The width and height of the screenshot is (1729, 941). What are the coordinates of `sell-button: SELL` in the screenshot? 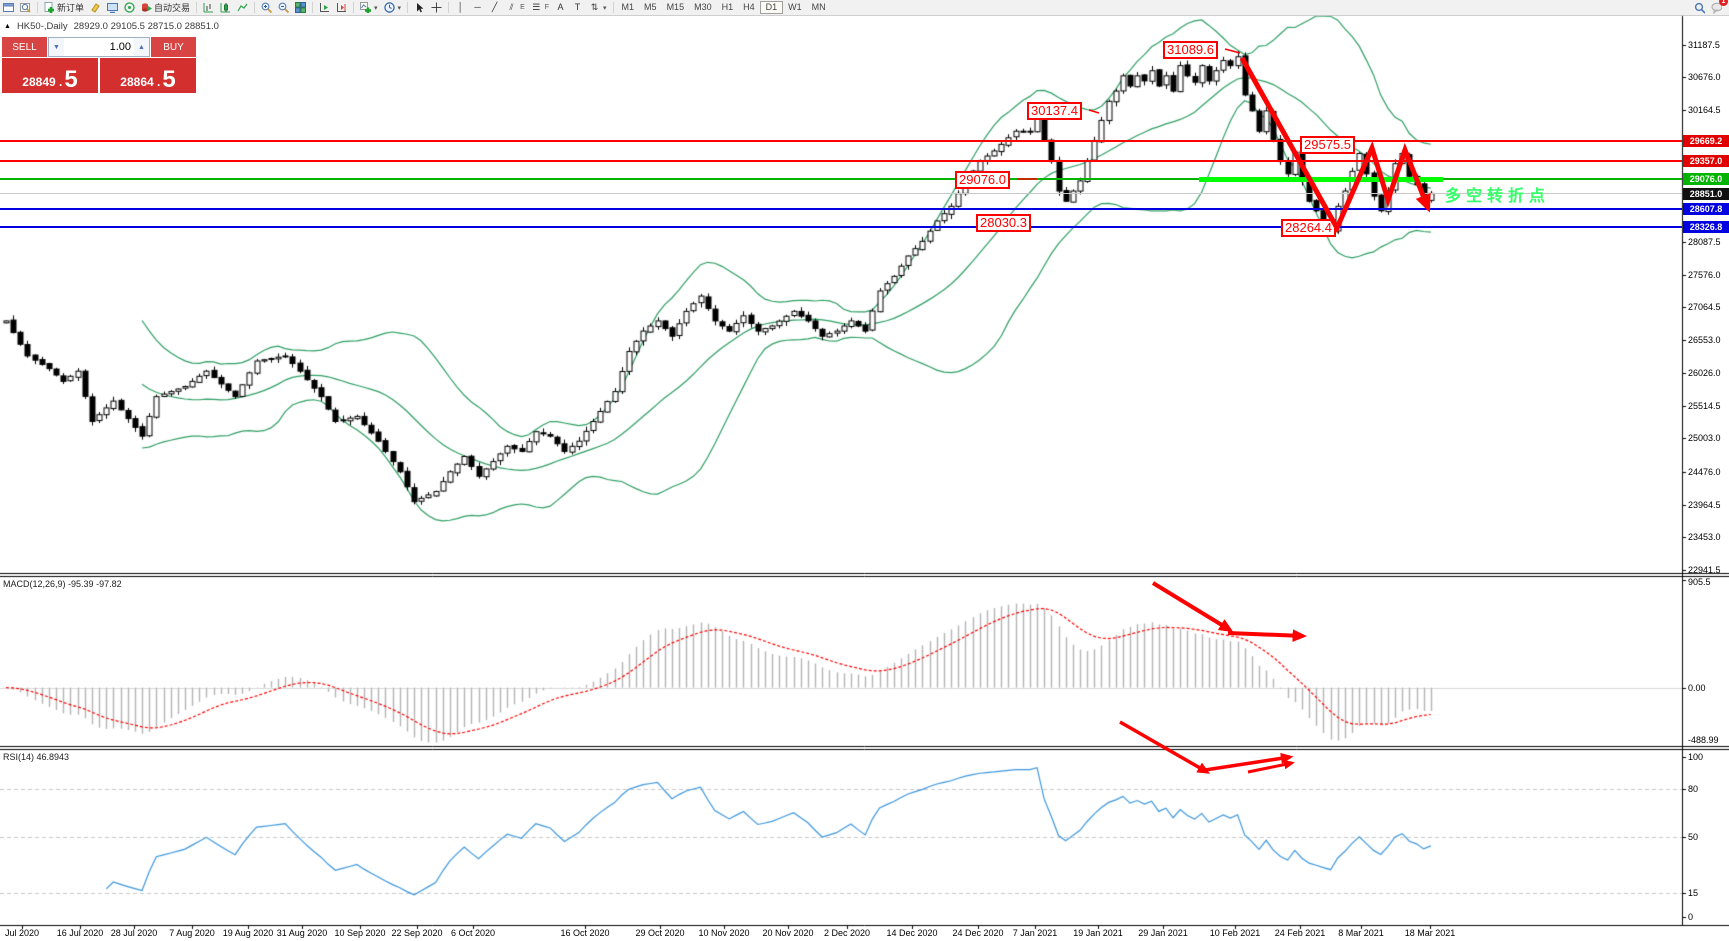 It's located at (24, 47).